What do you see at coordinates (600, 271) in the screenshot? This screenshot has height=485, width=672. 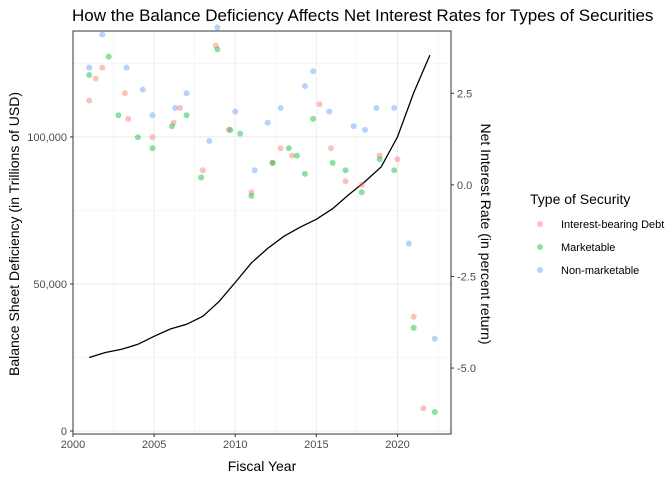 I see `legend-label-non-marketable: Non-marketable` at bounding box center [600, 271].